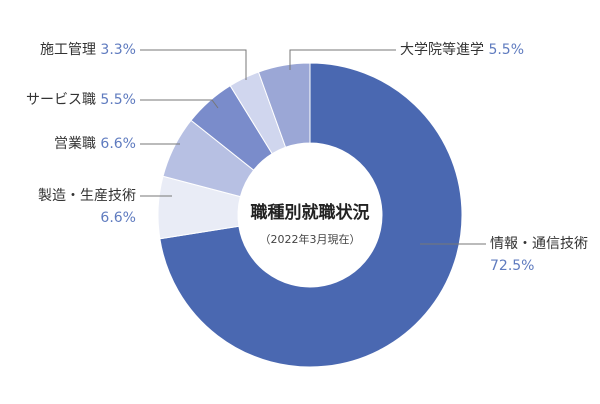  What do you see at coordinates (118, 50) in the screenshot?
I see `slice-value-4: 3.3%` at bounding box center [118, 50].